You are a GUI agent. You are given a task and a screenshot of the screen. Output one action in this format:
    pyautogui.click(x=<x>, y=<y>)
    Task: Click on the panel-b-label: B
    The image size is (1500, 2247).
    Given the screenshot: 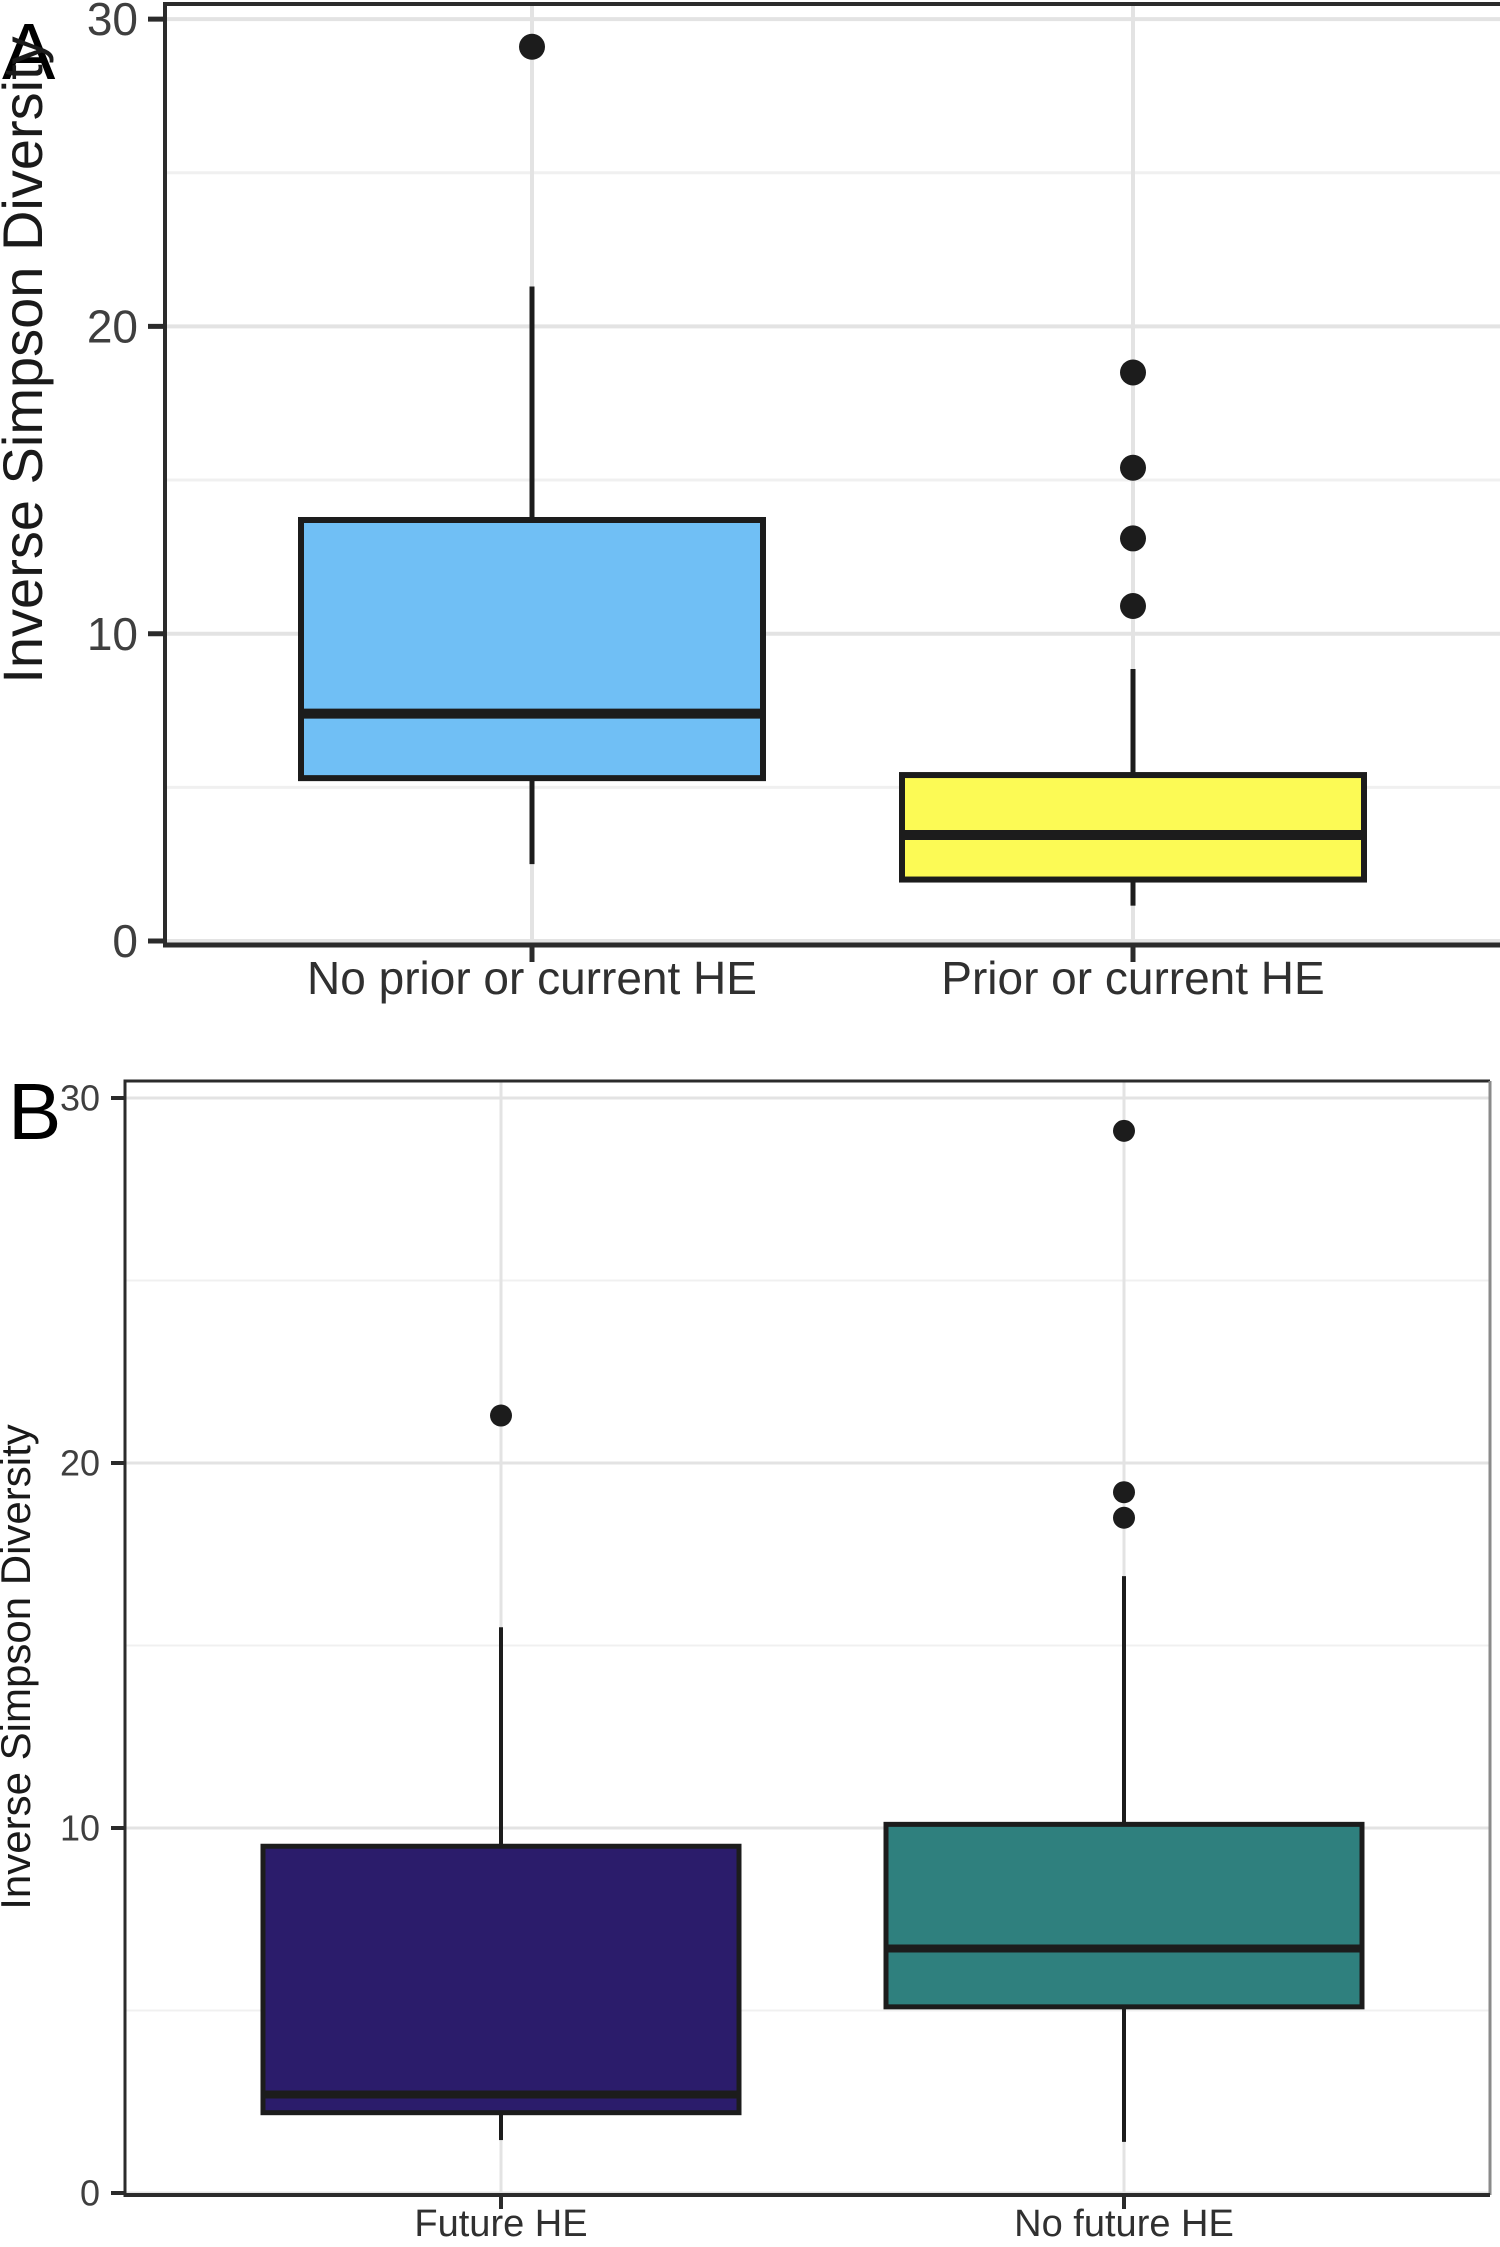 What is the action you would take?
    pyautogui.click(x=35, y=1111)
    